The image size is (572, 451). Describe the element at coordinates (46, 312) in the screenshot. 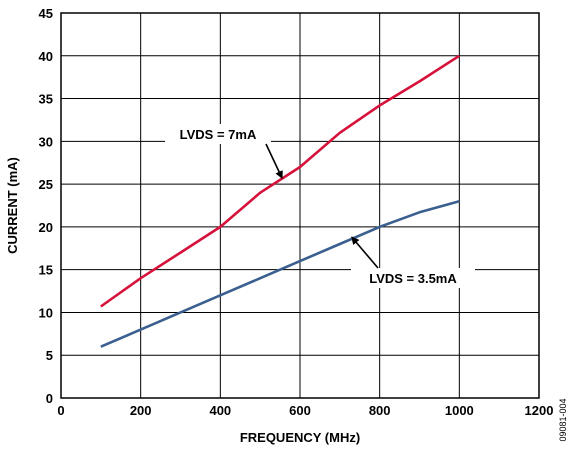

I see `y-tick-label: 10` at that location.